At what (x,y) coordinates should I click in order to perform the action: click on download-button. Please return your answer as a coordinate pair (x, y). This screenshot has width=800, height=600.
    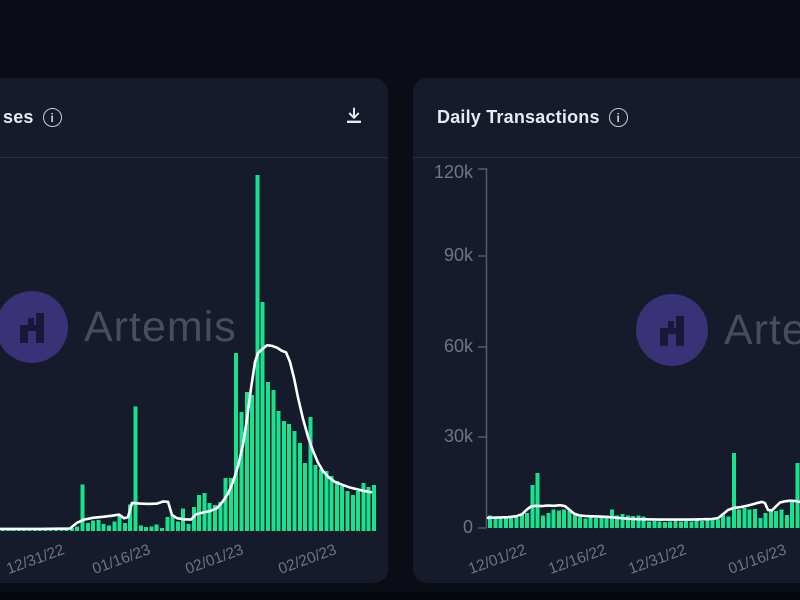
    Looking at the image, I should click on (354, 117).